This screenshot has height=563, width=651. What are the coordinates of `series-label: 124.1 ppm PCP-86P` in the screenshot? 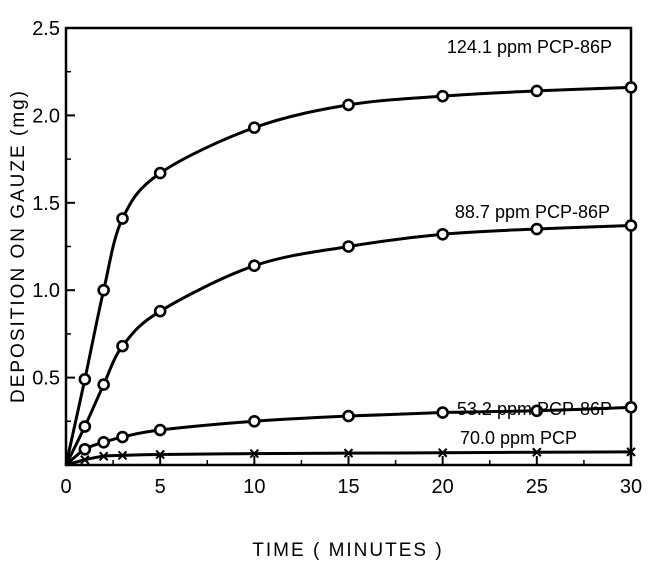 It's located at (529, 47).